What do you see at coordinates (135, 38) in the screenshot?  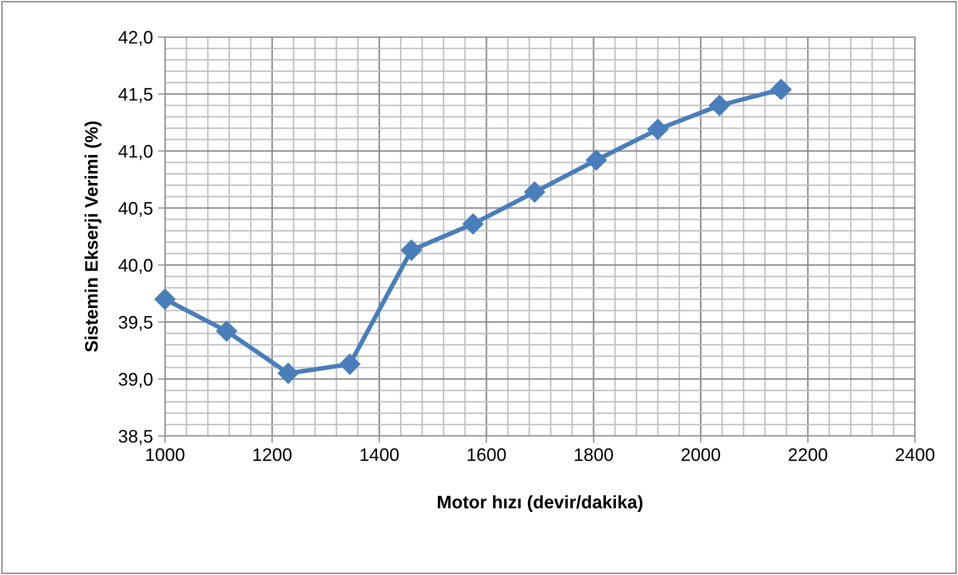 I see `y-tick-label: 42,0` at bounding box center [135, 38].